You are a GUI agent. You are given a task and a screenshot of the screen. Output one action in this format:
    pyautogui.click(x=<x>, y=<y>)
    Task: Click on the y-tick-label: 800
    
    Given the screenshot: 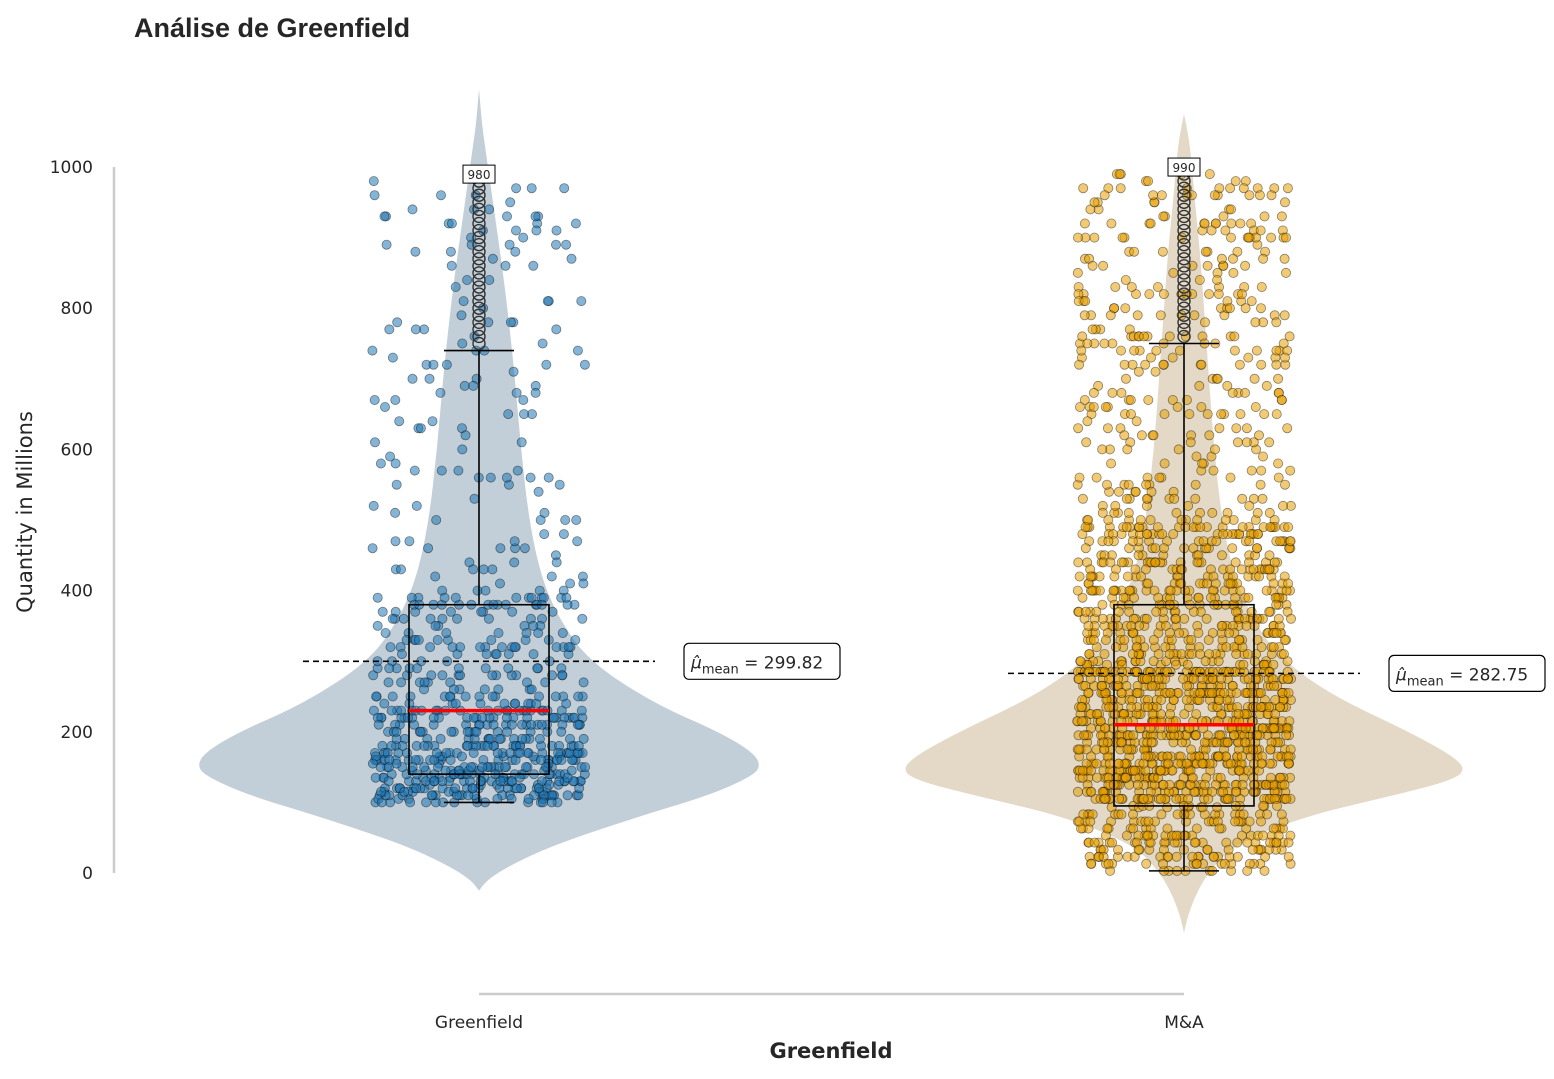 What is the action you would take?
    pyautogui.click(x=77, y=309)
    